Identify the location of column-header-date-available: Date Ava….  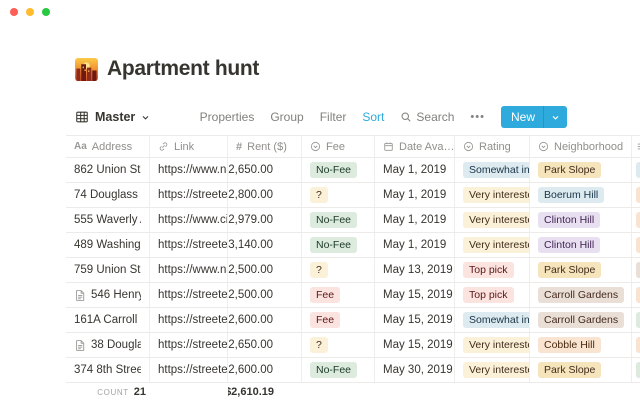
(415, 146).